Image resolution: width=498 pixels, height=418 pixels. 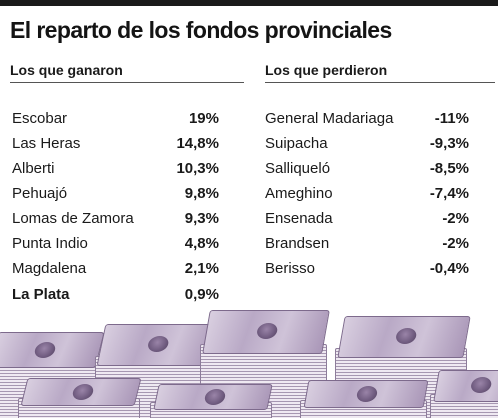 What do you see at coordinates (49, 268) in the screenshot?
I see `municipality-name: Magdalena` at bounding box center [49, 268].